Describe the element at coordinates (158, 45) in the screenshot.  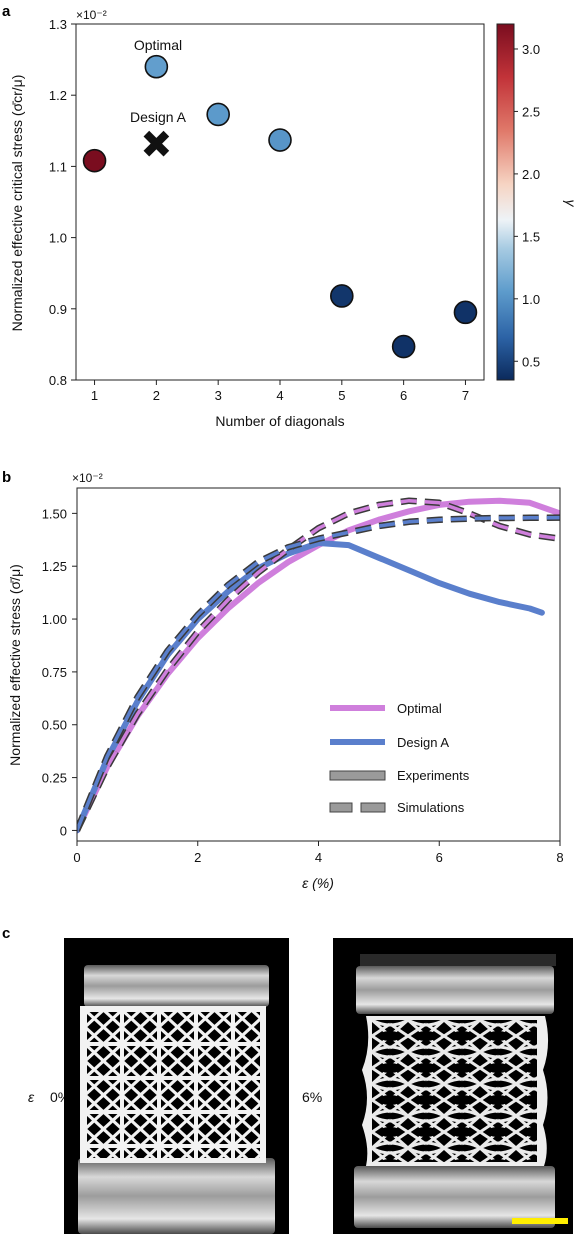
I see `annotation-optimal: Optimal` at that location.